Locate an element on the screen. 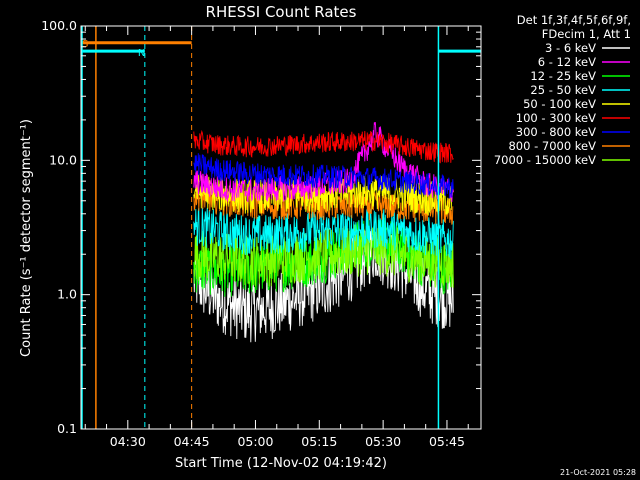  state-label: N is located at coordinates (141, 53).